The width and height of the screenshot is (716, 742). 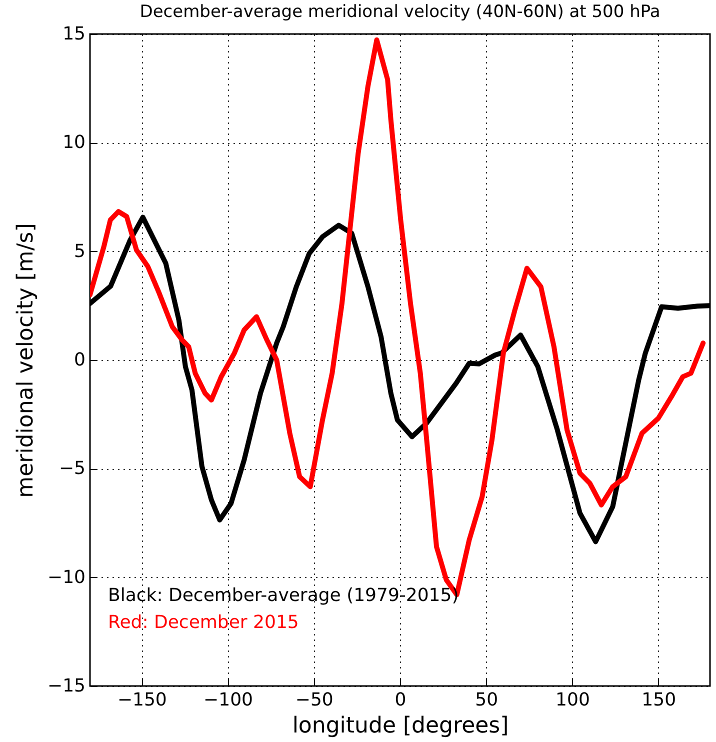 What do you see at coordinates (72, 469) in the screenshot?
I see `y-tick-label: −5` at bounding box center [72, 469].